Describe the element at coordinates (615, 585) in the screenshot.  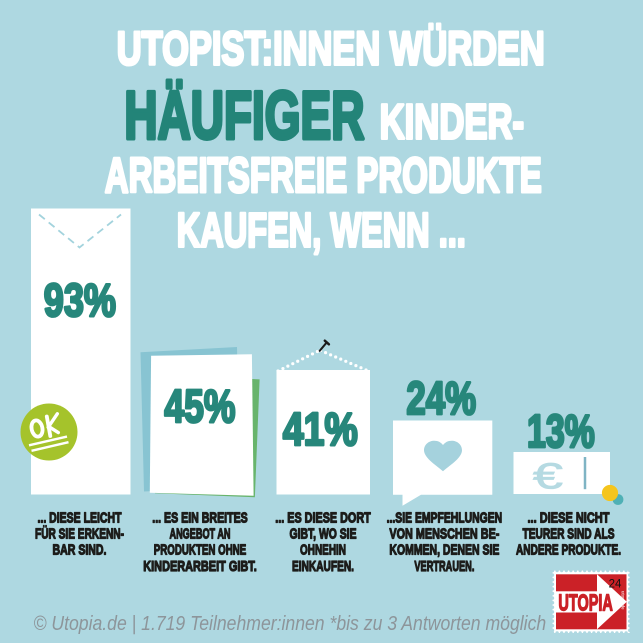
I see `svg-text: 24` at that location.